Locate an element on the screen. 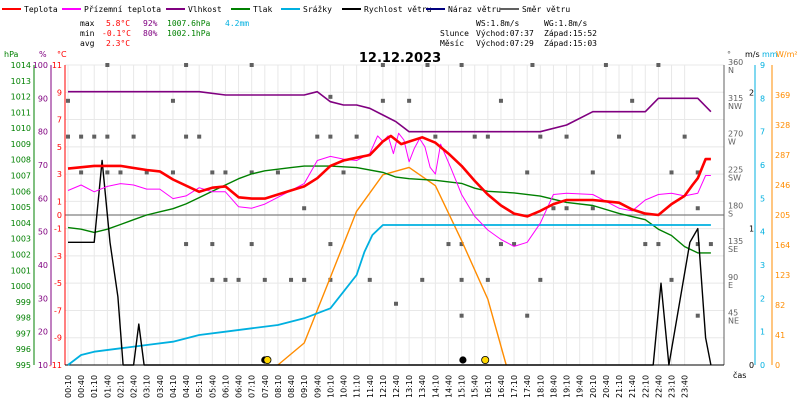 The width and height of the screenshot is (800, 400). axis-mm-ticks: 9 8 7 6 5 4 3 2 1 0 is located at coordinates (762, 215).